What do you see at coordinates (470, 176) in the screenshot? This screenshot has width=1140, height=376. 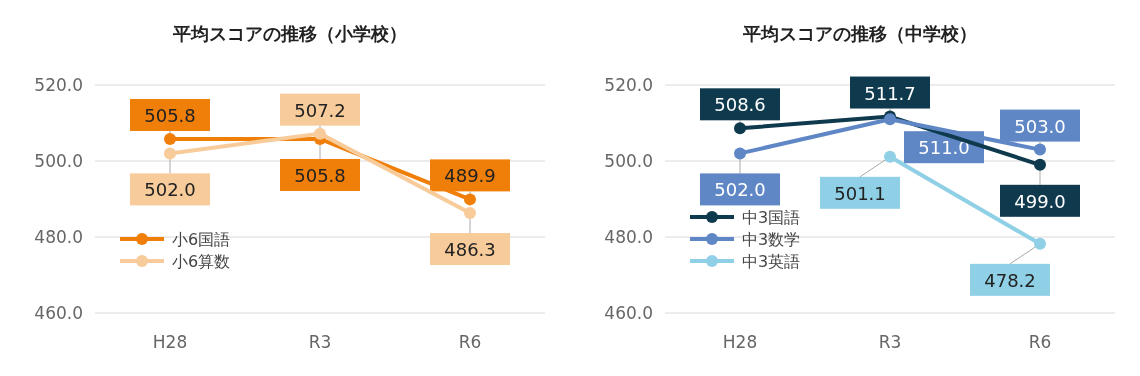 I see `data-label: 489.9` at bounding box center [470, 176].